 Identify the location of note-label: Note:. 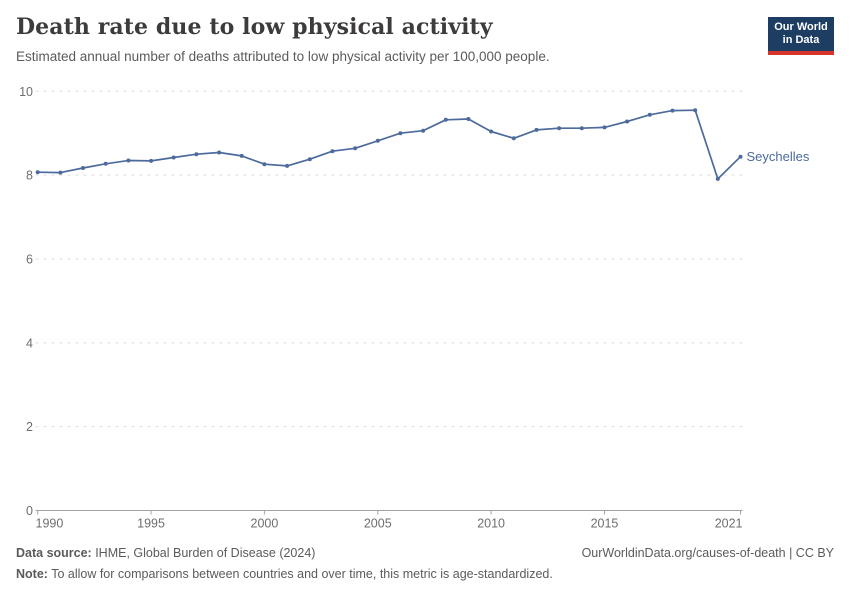
(32, 574).